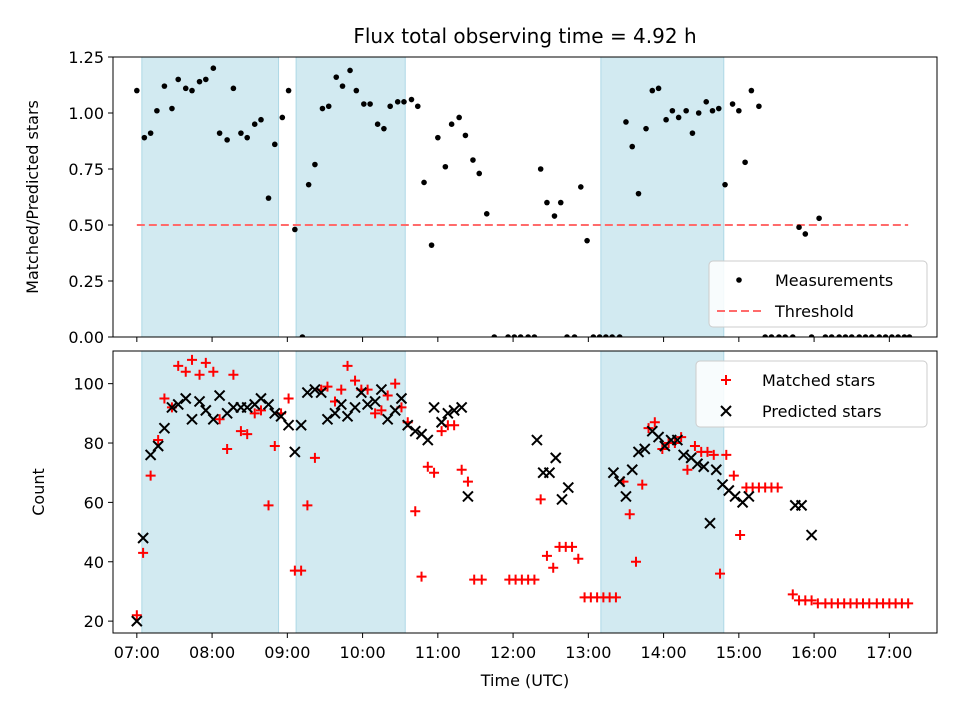  Describe the element at coordinates (363, 652) in the screenshot. I see `x-tick-label: 10:00` at that location.